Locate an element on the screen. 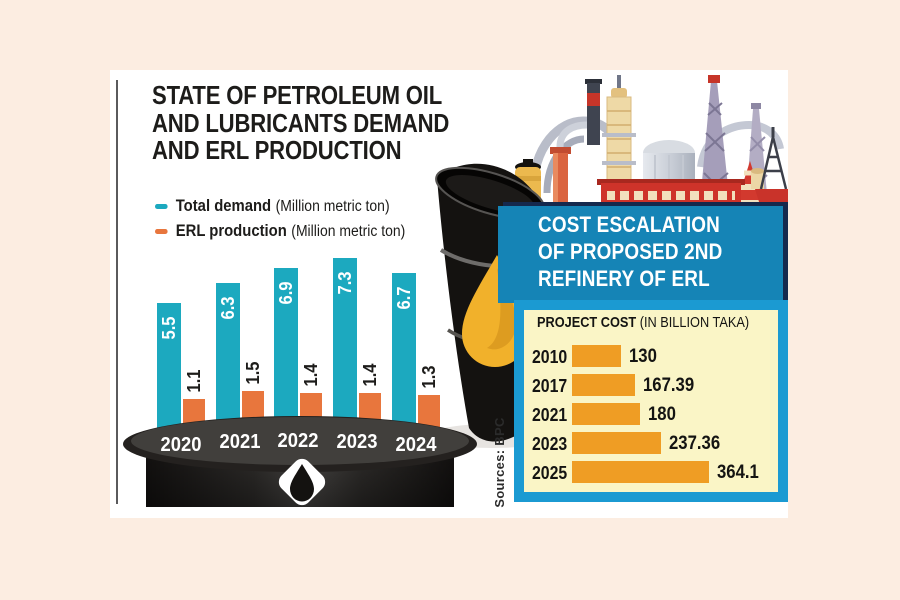 This screenshot has width=900, height=600. project-cost-heading-bold: PROJECT COST is located at coordinates (587, 322).